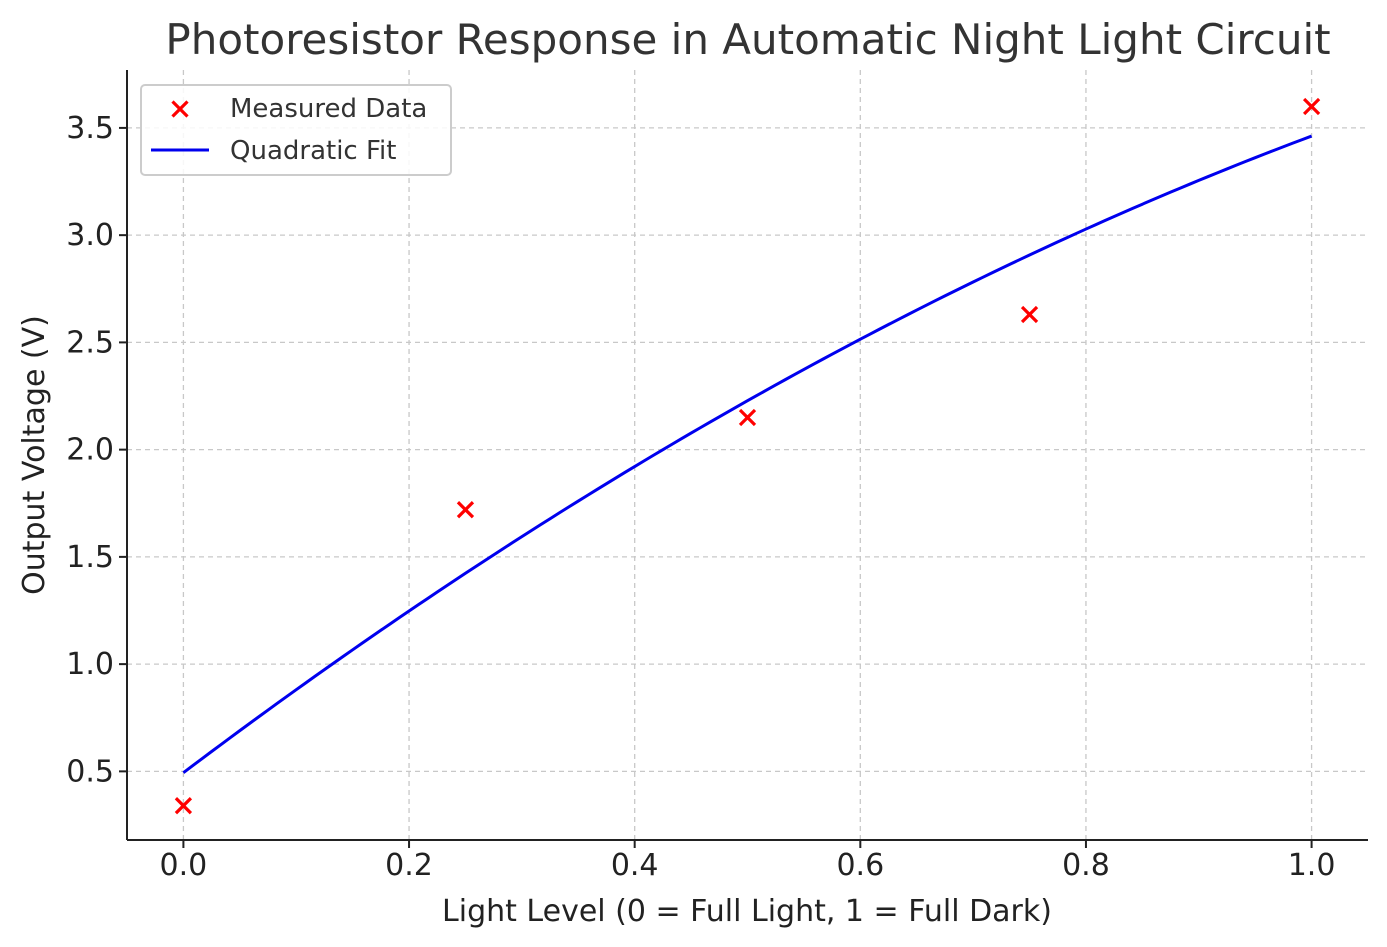 Image resolution: width=1387 pixels, height=947 pixels. I want to click on x-tick-label: 0.6, so click(860, 865).